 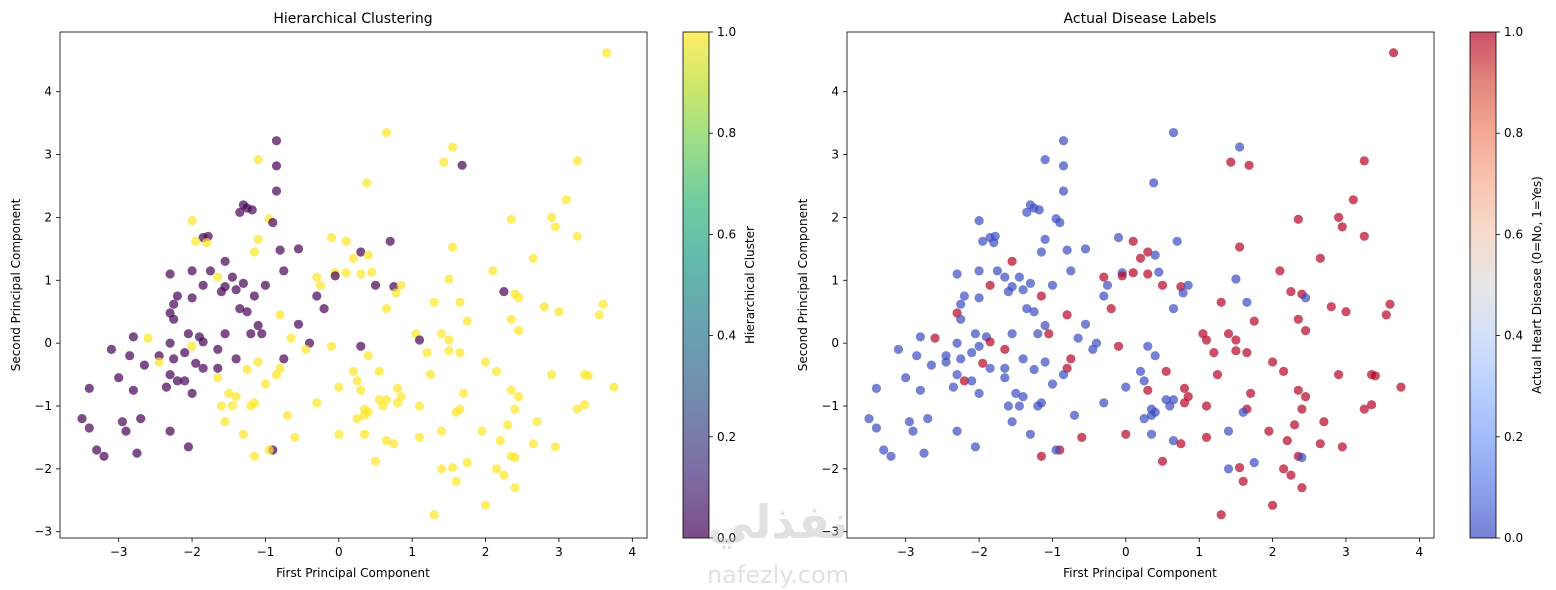 I want to click on x-tick-label: −3, so click(x=906, y=552).